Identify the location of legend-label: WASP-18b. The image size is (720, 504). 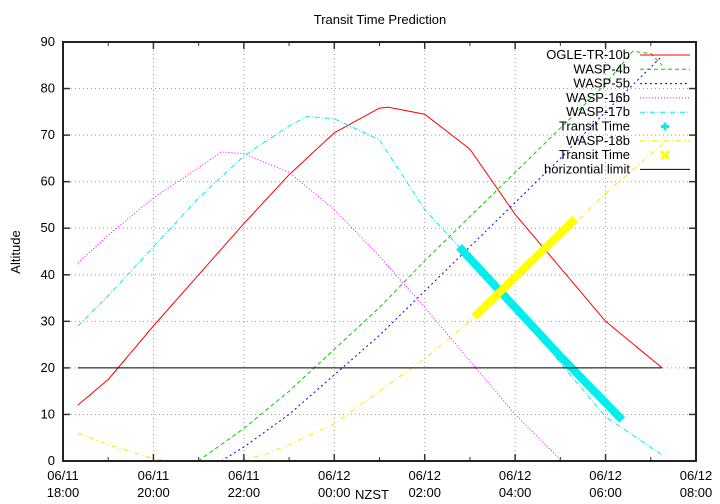
(598, 140).